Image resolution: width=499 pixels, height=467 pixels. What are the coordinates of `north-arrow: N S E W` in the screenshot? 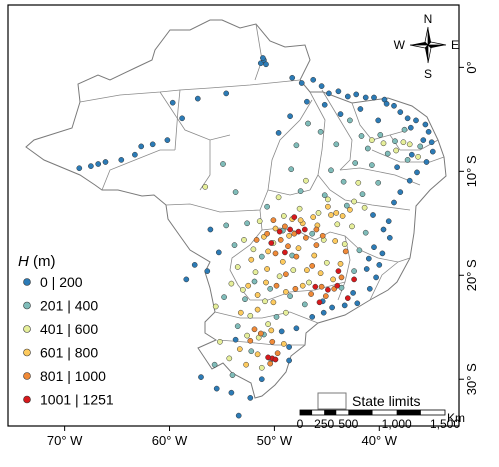 It's located at (426, 46).